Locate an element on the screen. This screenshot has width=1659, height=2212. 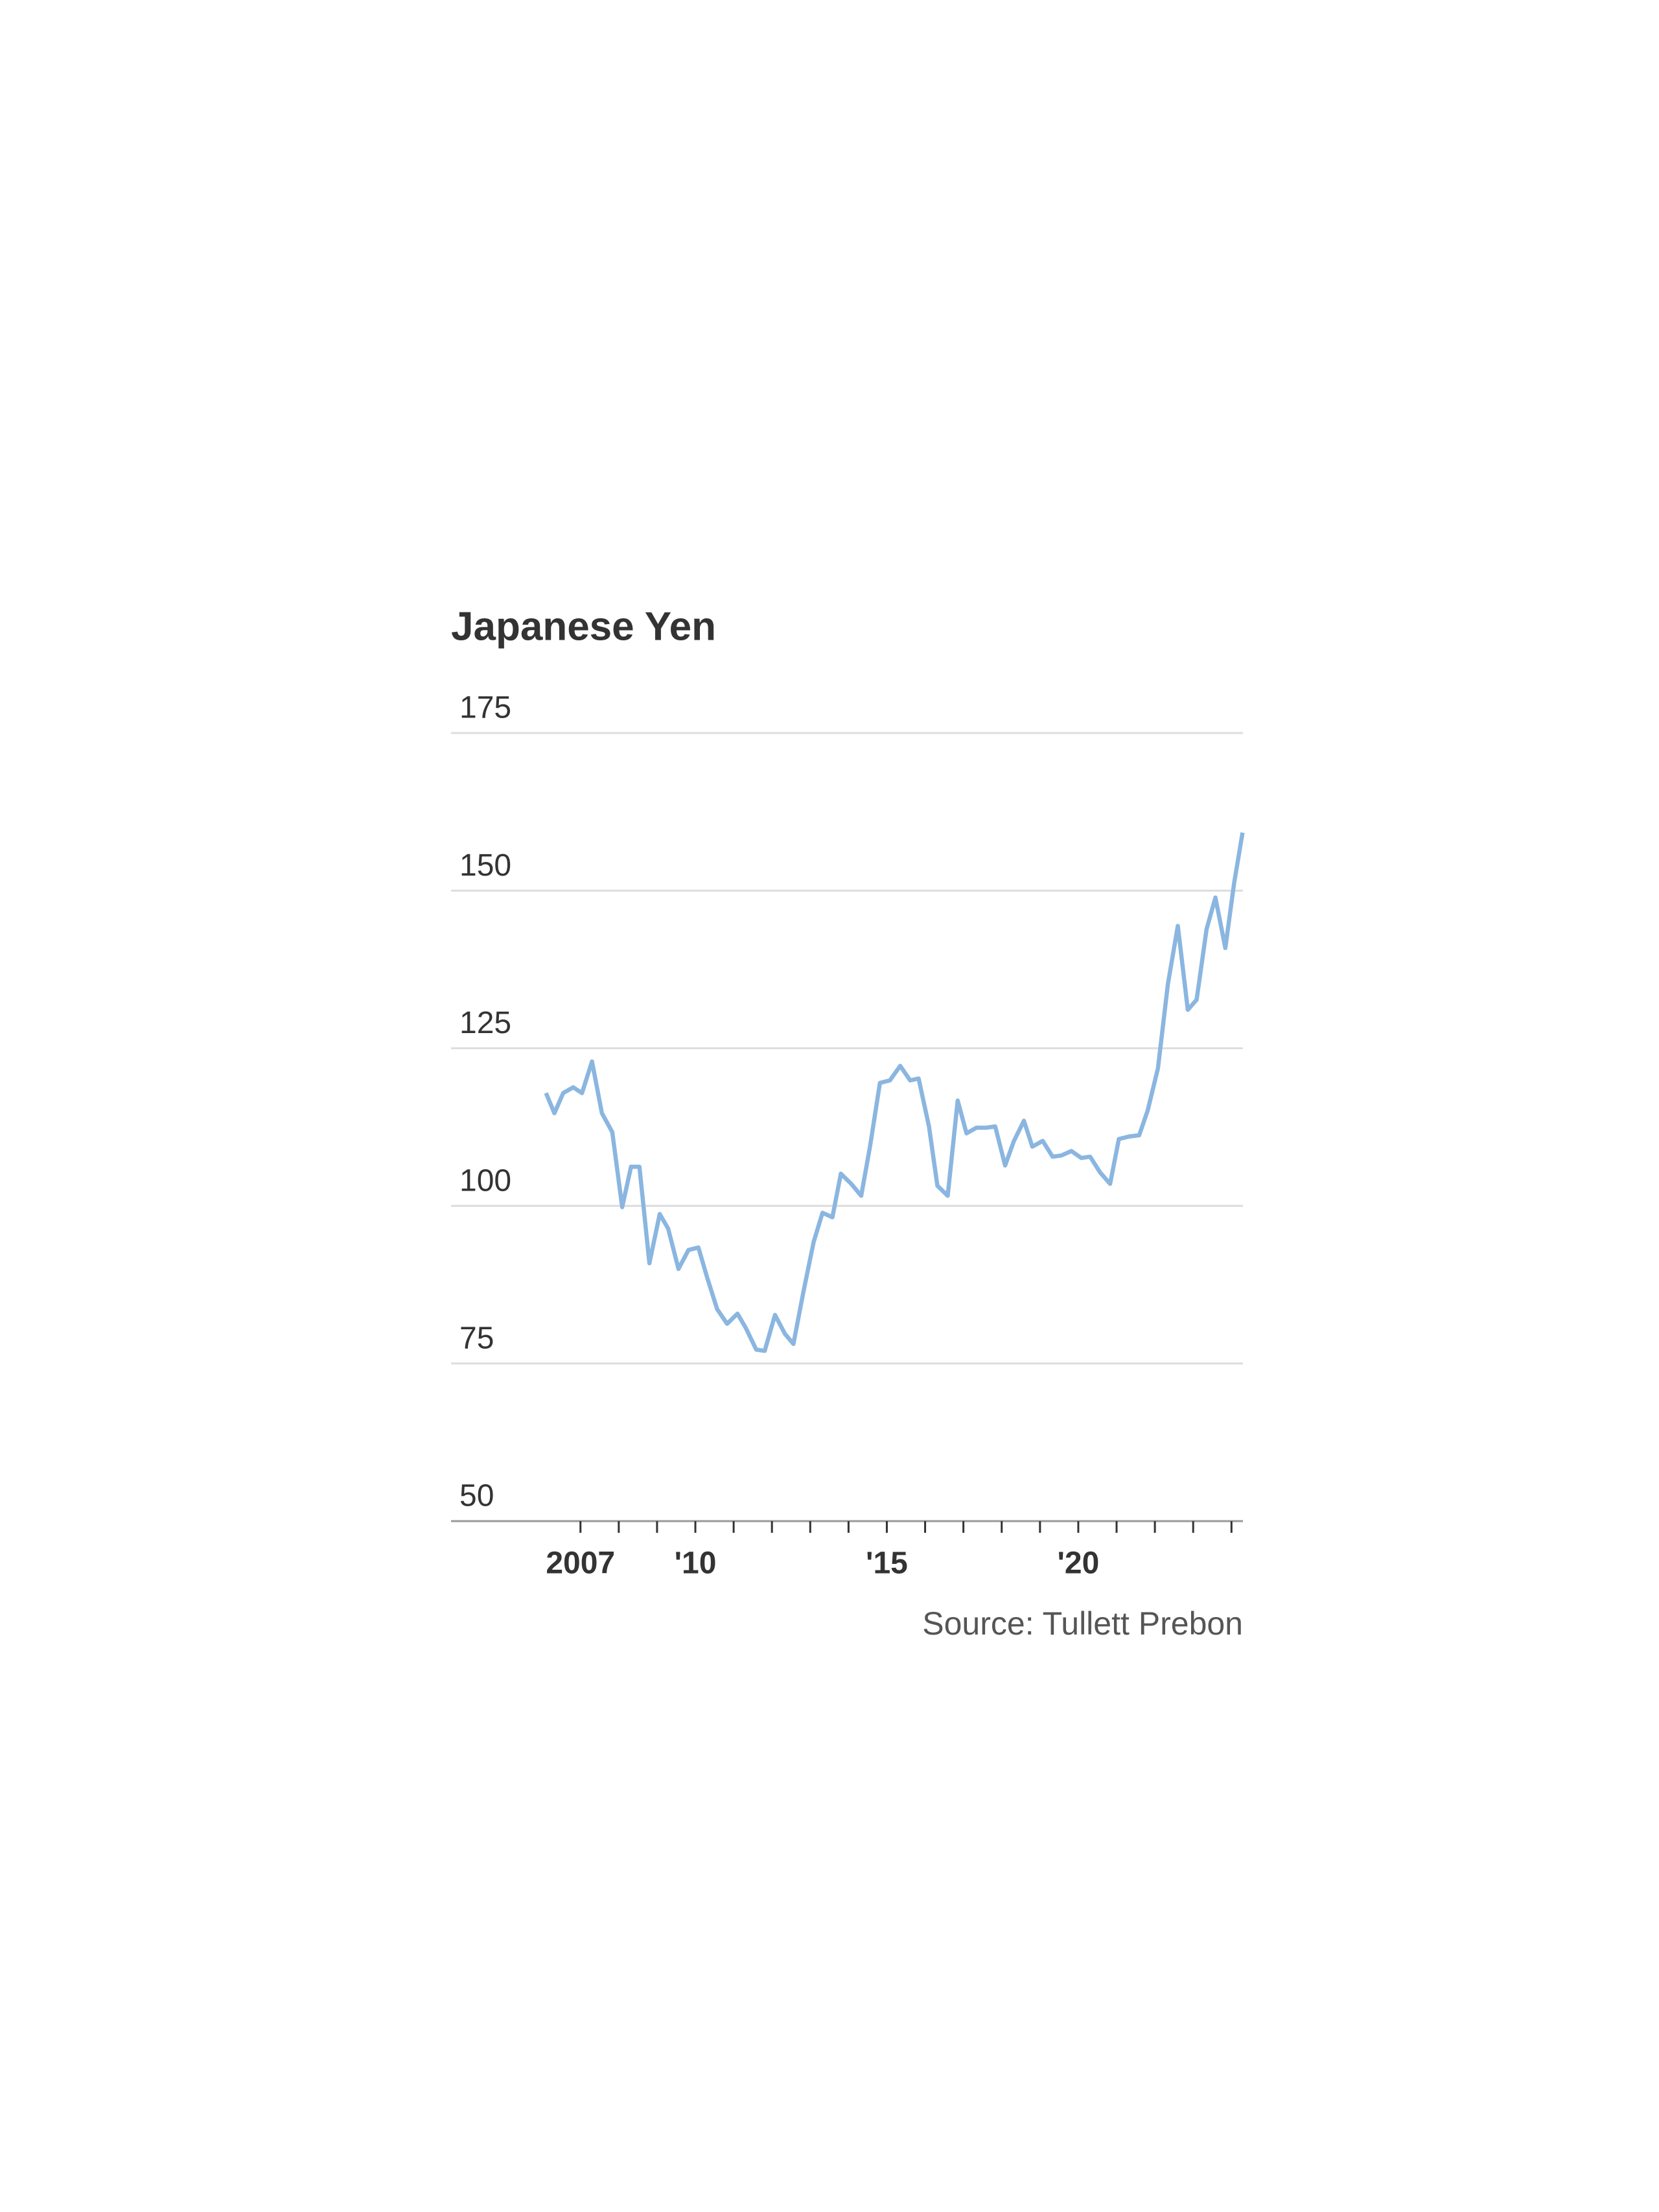
x-tick-label: '10 is located at coordinates (696, 1563).